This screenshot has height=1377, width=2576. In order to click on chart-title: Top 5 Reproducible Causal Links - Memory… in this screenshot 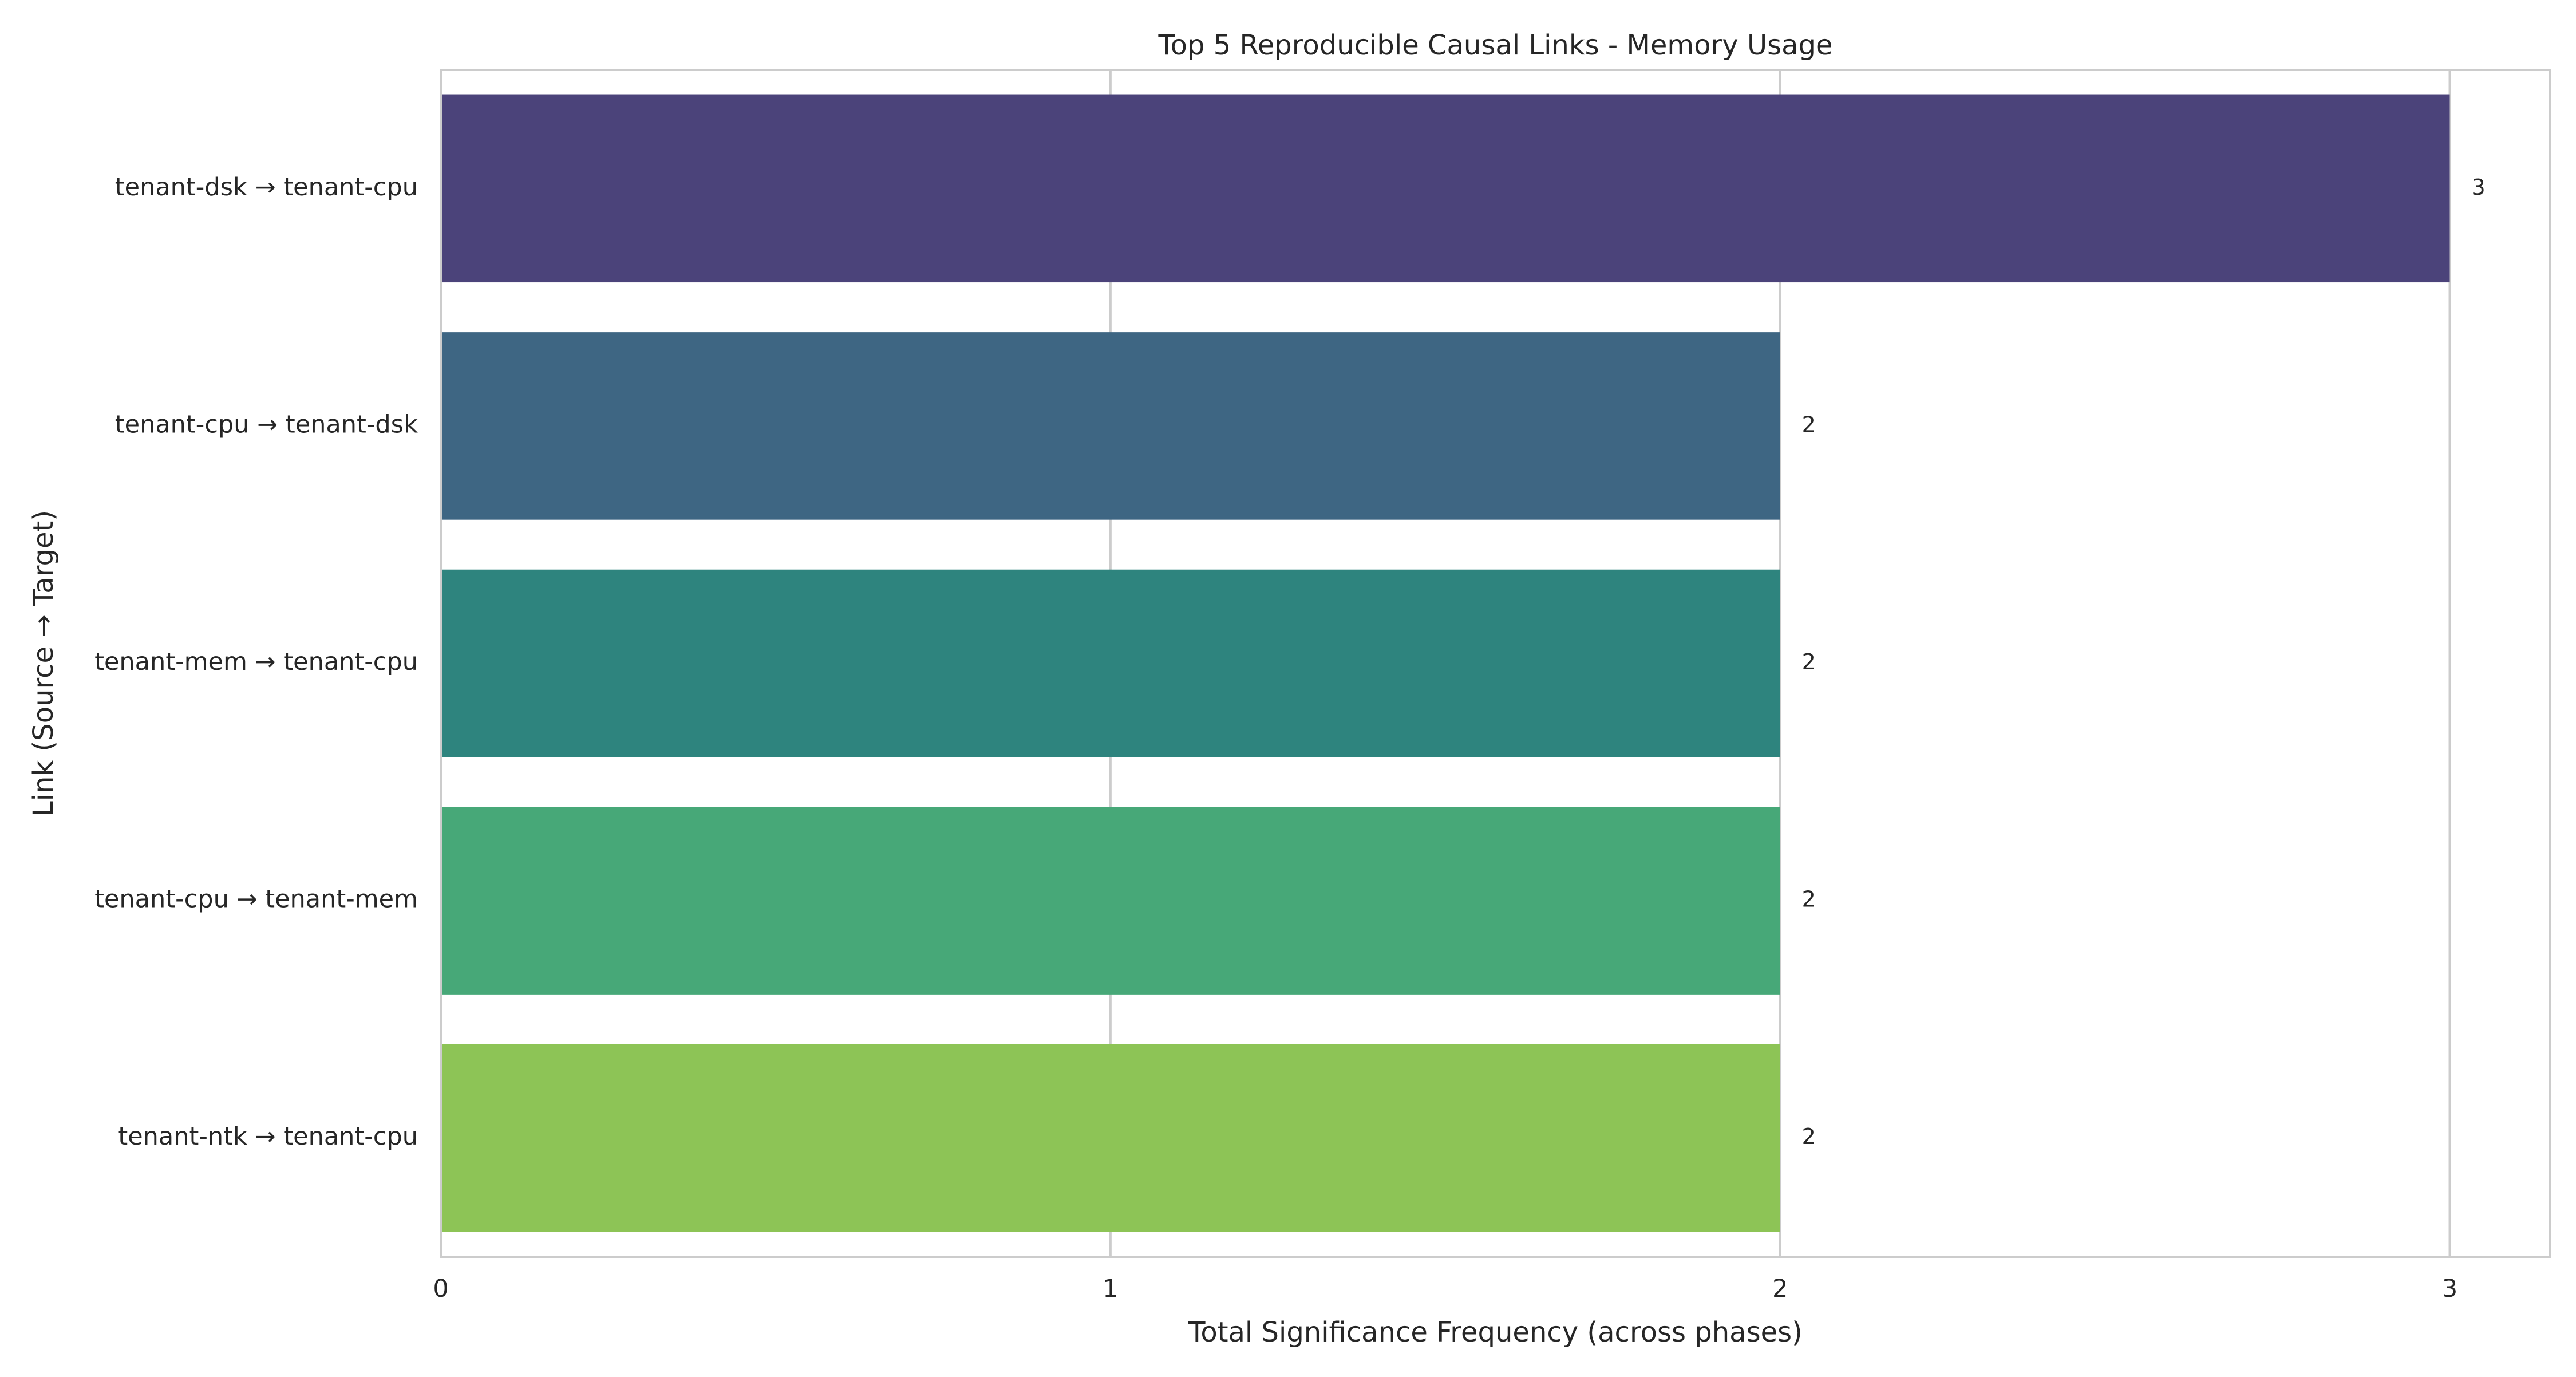, I will do `click(1494, 45)`.